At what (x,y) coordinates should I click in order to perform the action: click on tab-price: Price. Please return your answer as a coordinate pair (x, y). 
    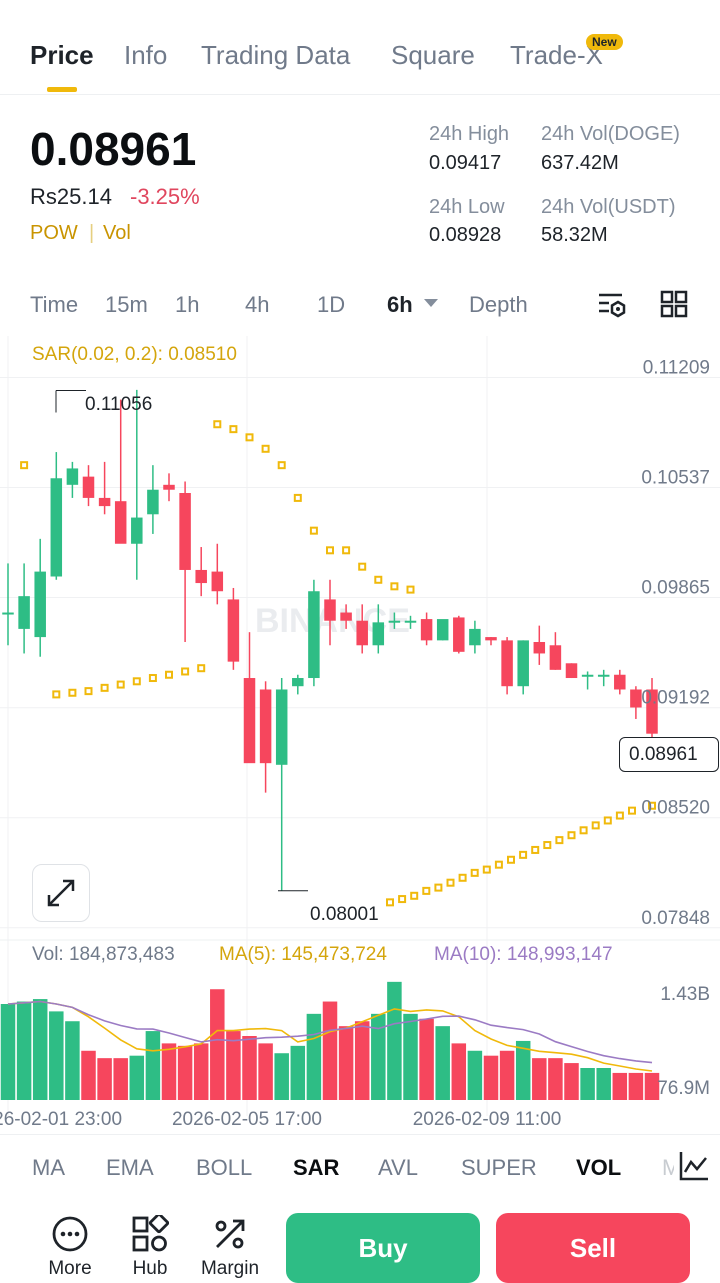
    Looking at the image, I should click on (62, 55).